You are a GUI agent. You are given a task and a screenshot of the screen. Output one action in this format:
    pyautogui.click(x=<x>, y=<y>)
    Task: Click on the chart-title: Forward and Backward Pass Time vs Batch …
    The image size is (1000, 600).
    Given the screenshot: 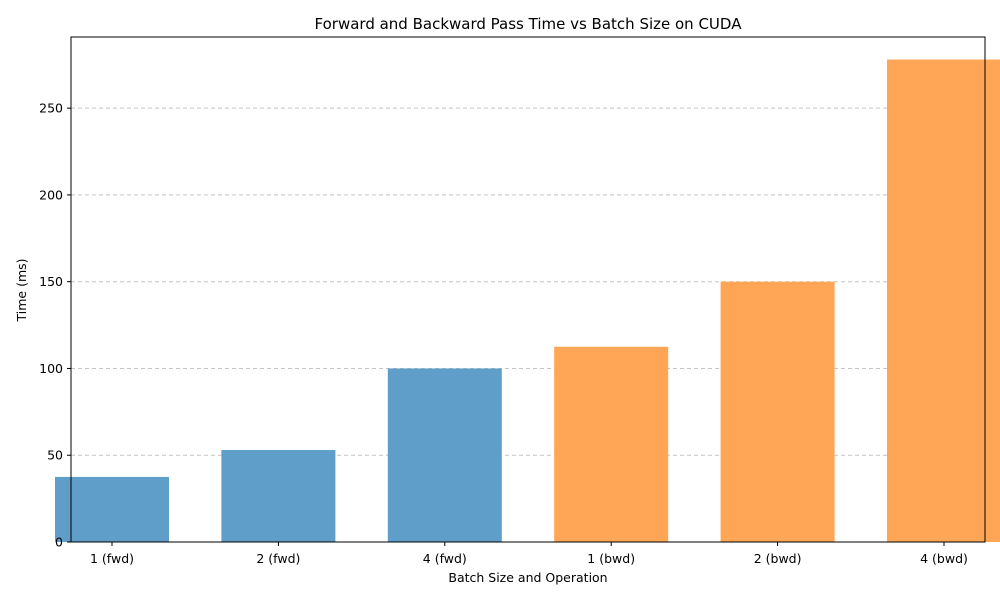 What is the action you would take?
    pyautogui.click(x=529, y=24)
    